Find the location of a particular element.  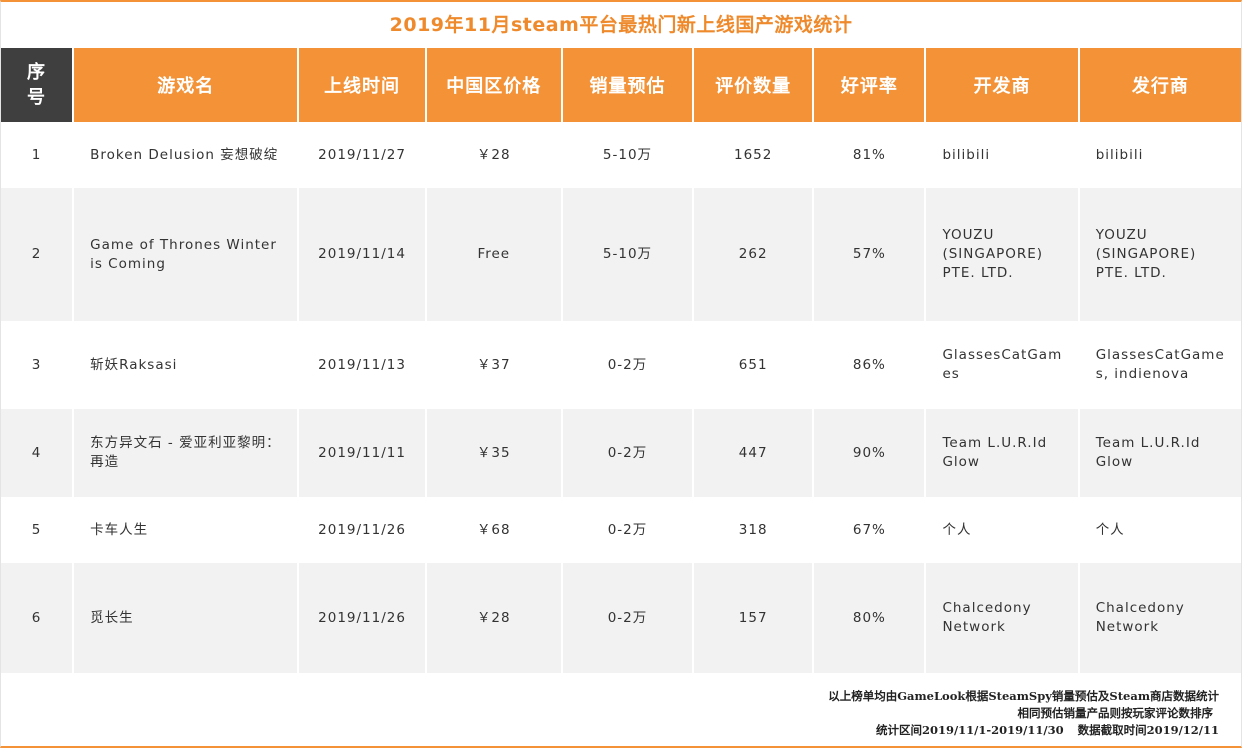

cell-price: ￥35 is located at coordinates (493, 453).